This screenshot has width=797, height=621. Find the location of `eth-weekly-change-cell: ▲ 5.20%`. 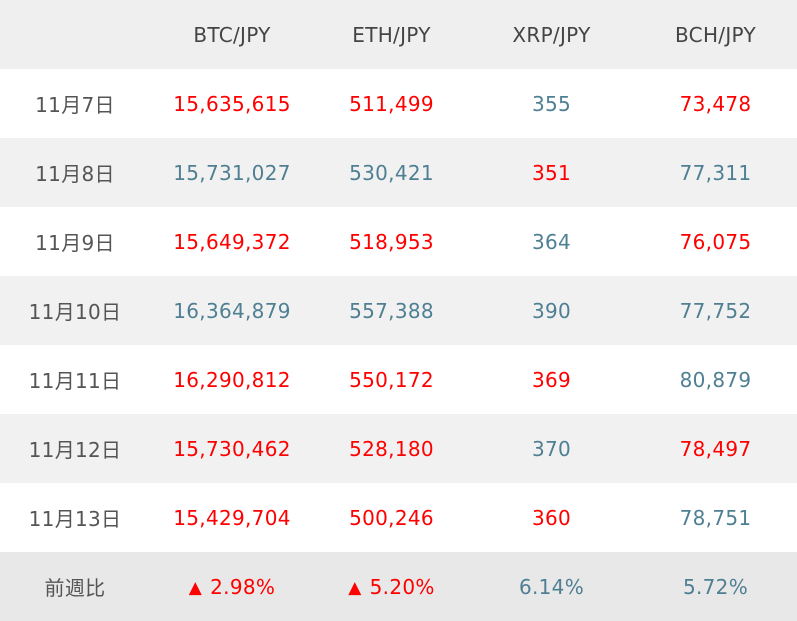

eth-weekly-change-cell: ▲ 5.20% is located at coordinates (391, 586).